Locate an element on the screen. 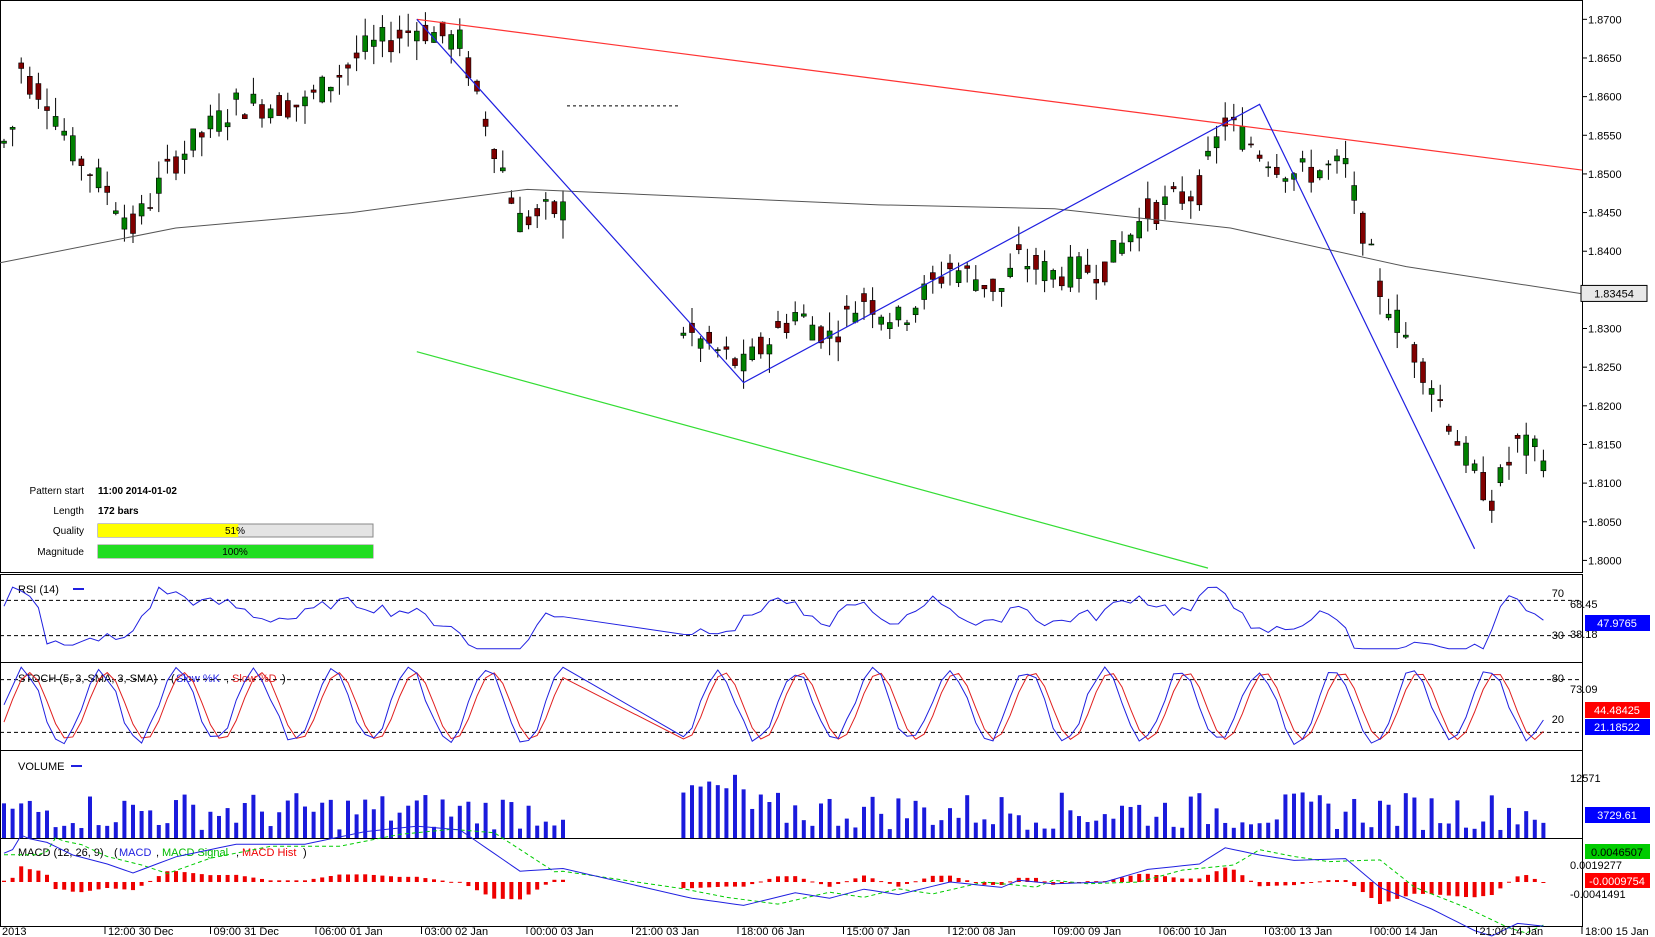 The image size is (1655, 937). rsi-current-value: 47.9765 is located at coordinates (1617, 624).